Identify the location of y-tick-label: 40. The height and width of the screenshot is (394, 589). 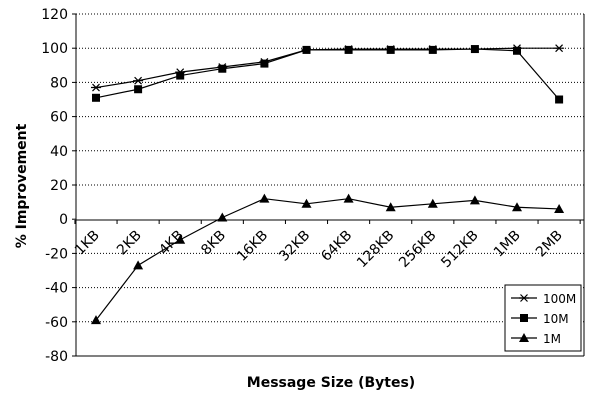
(59, 152).